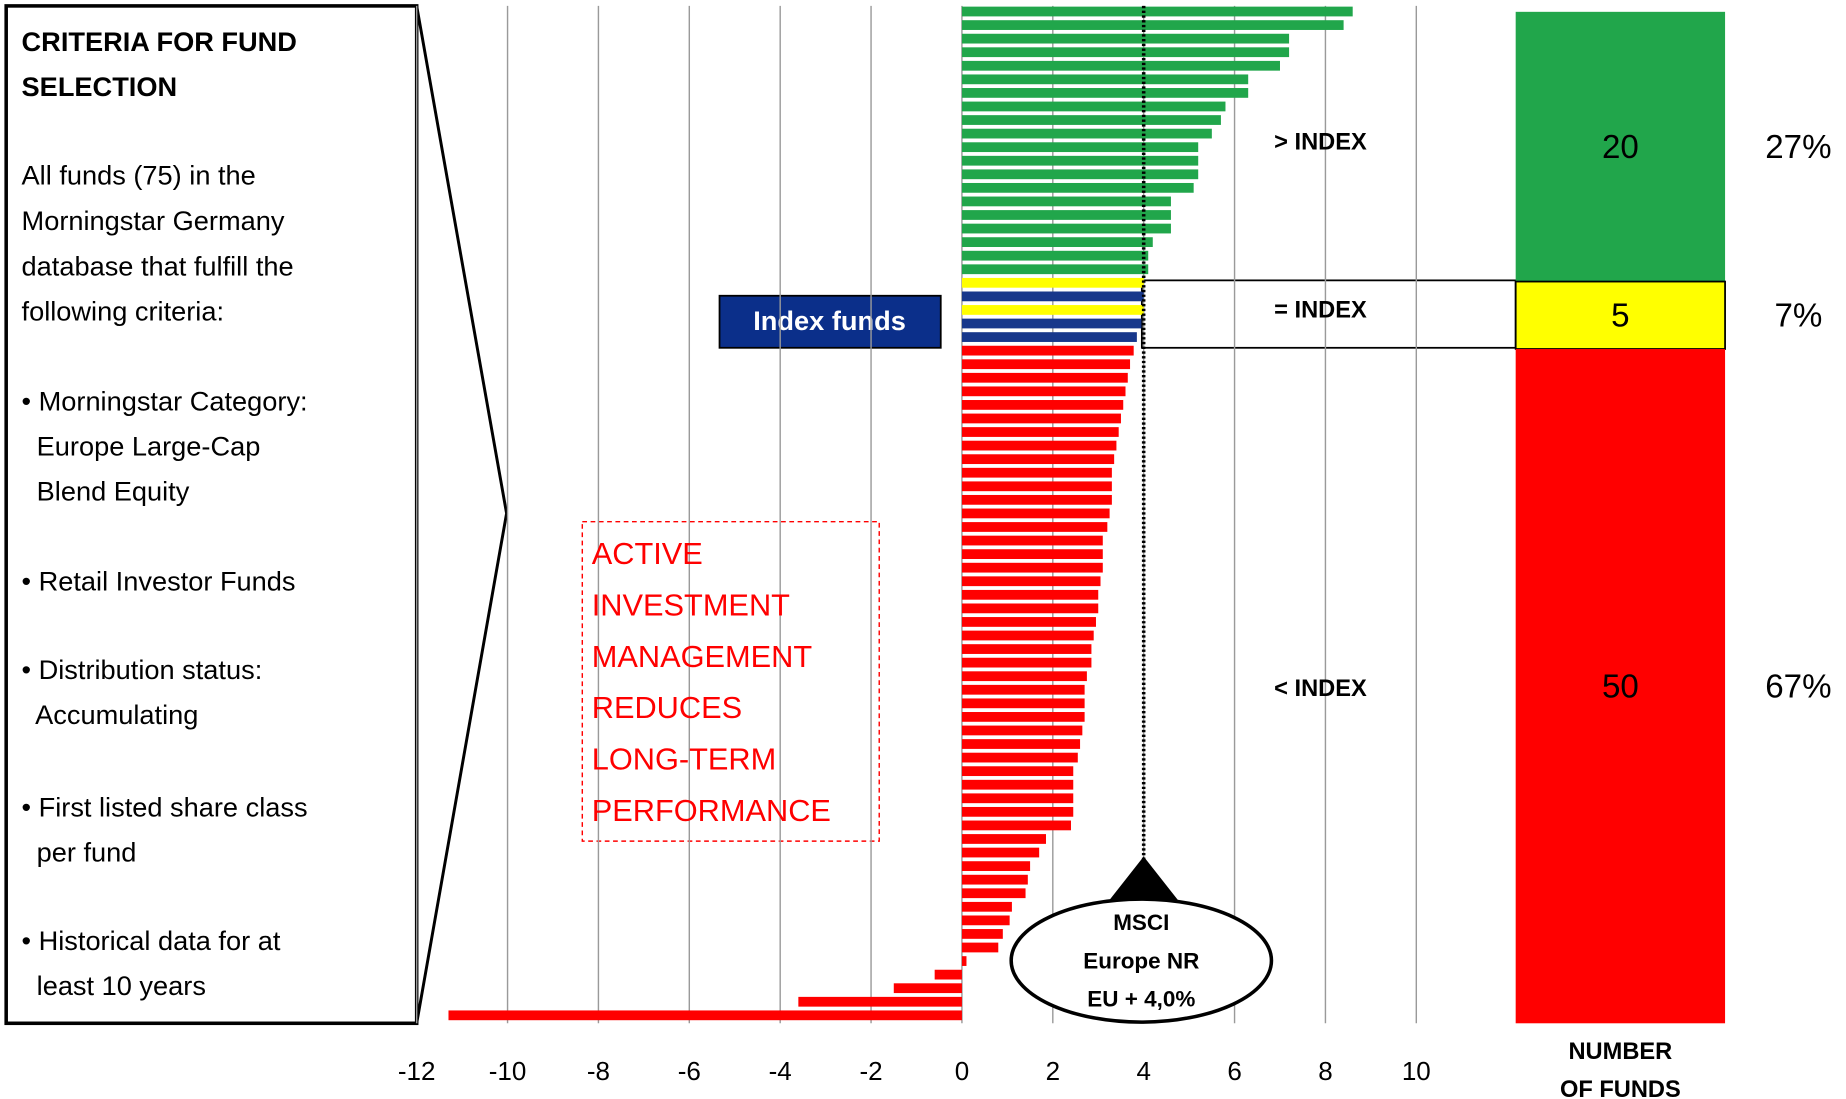 This screenshot has height=1099, width=1846. What do you see at coordinates (1320, 310) in the screenshot?
I see `category-label: = INDEX` at bounding box center [1320, 310].